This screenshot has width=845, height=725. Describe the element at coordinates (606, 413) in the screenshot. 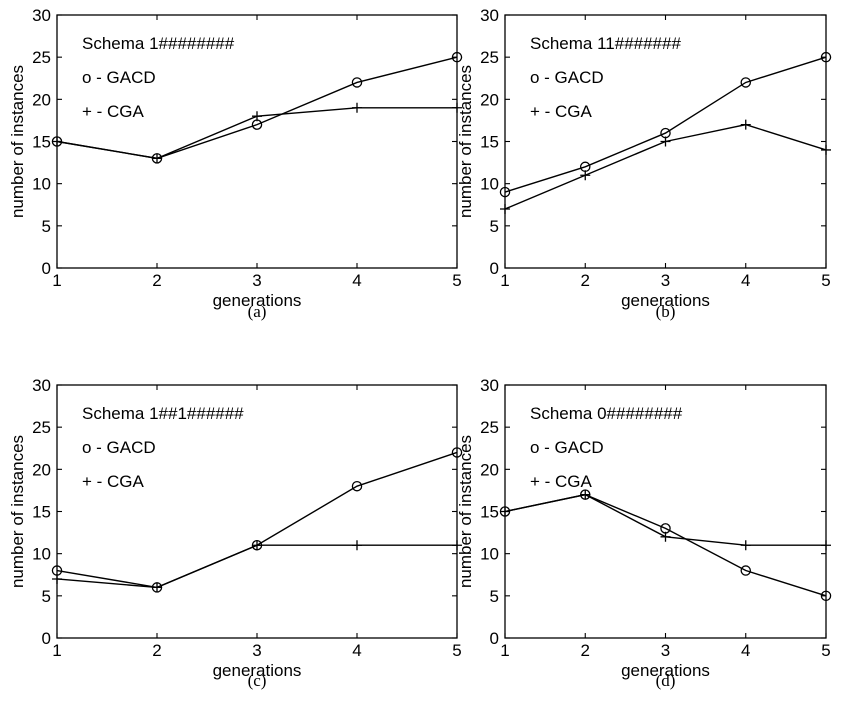

I see `schema-label: Schema 0########` at that location.